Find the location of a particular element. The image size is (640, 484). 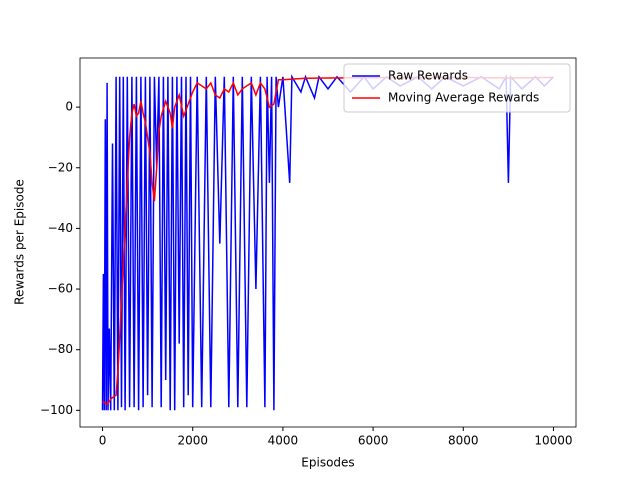

y-tick-label: −80 is located at coordinates (60, 349).